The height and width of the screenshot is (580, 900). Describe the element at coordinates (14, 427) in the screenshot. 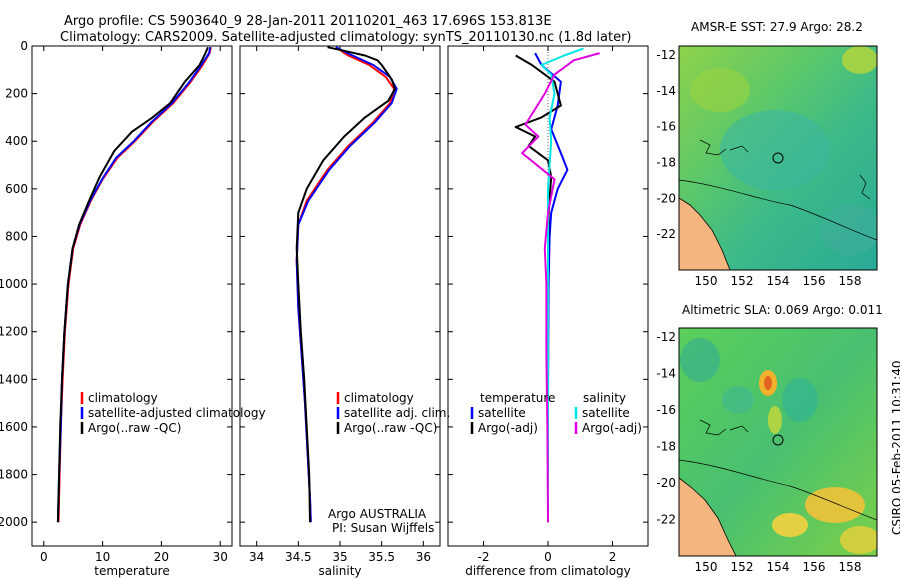

I see `depth-tick-label: 1600` at that location.